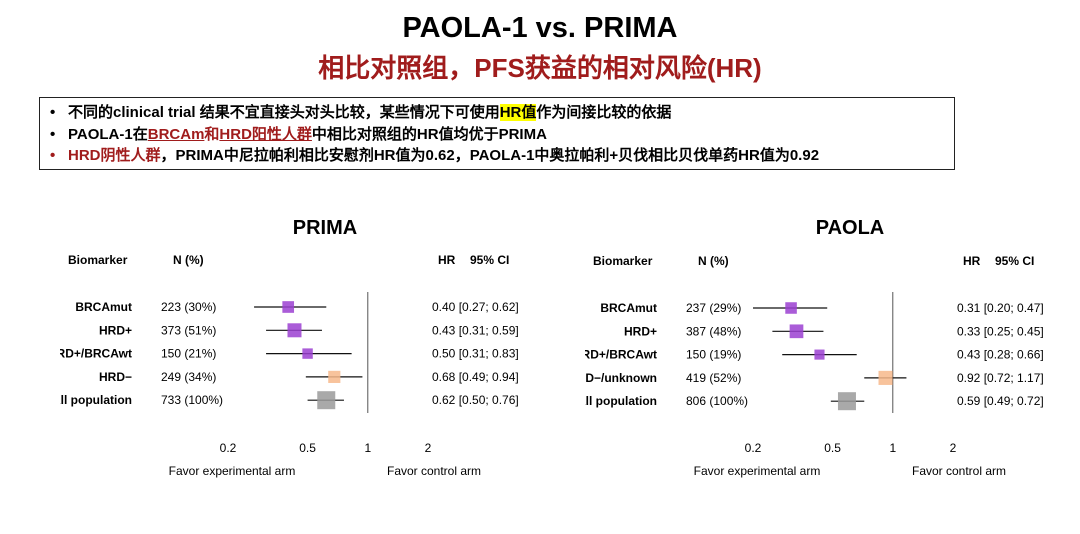  I want to click on bullet-text-segment: 不同的clinical trial 结果不宜直接头对头比较，某些情况下可使用, so click(284, 112).